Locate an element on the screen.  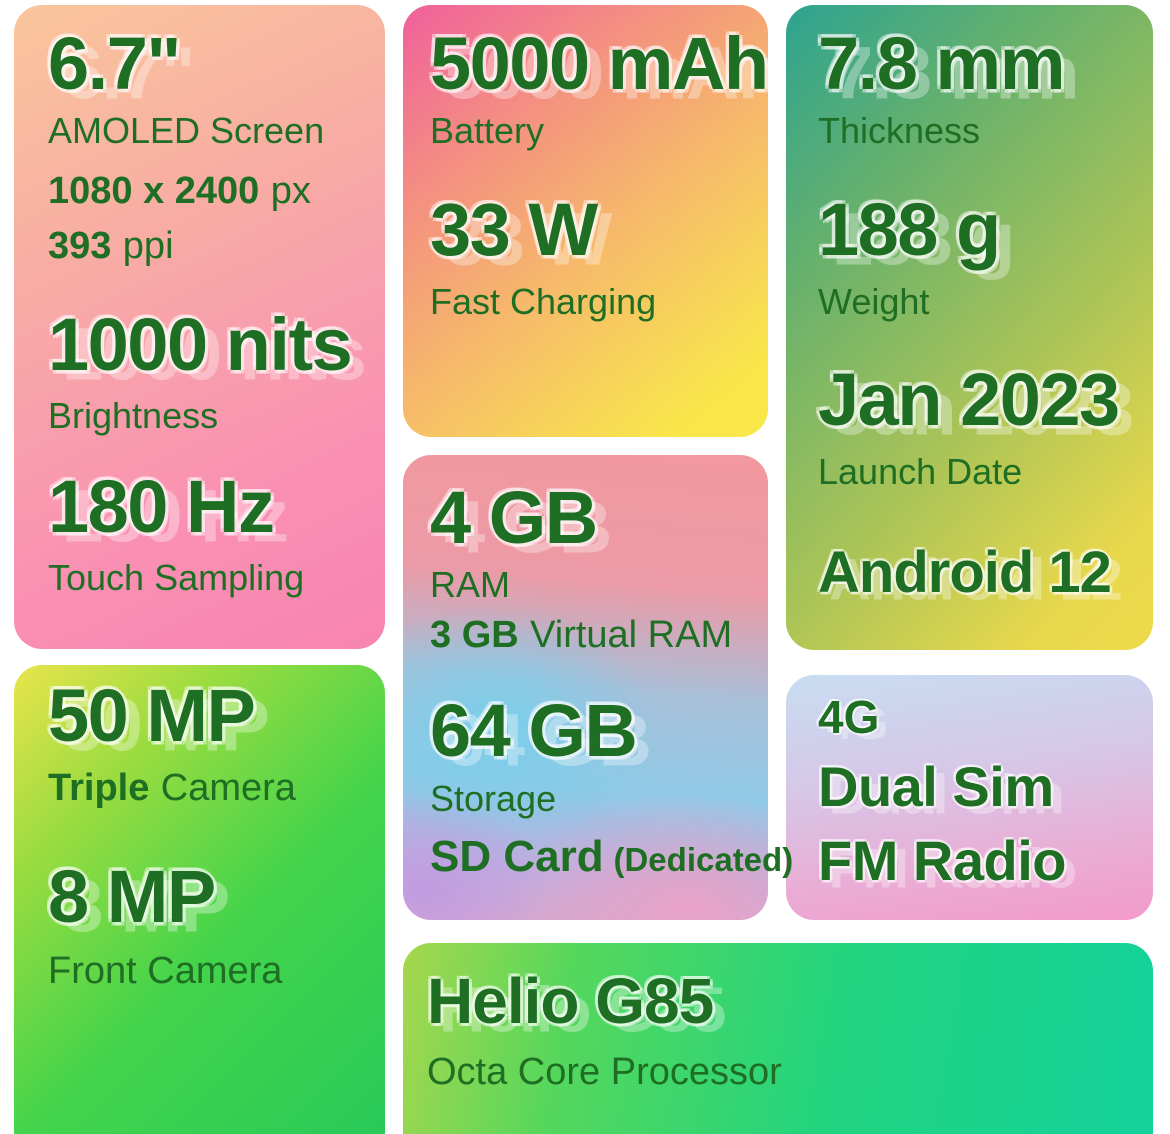
camera-spec-card: 50 MP Triple Camera 8 MP Front Camera is located at coordinates (199, 899).